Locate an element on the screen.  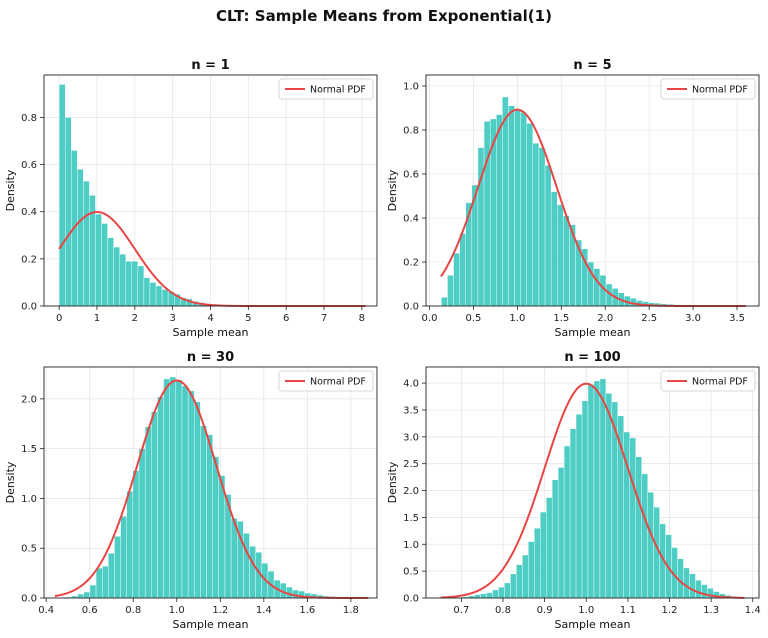
figure-title: CLT: Sample Means from Exponential(1) is located at coordinates (384, 16).